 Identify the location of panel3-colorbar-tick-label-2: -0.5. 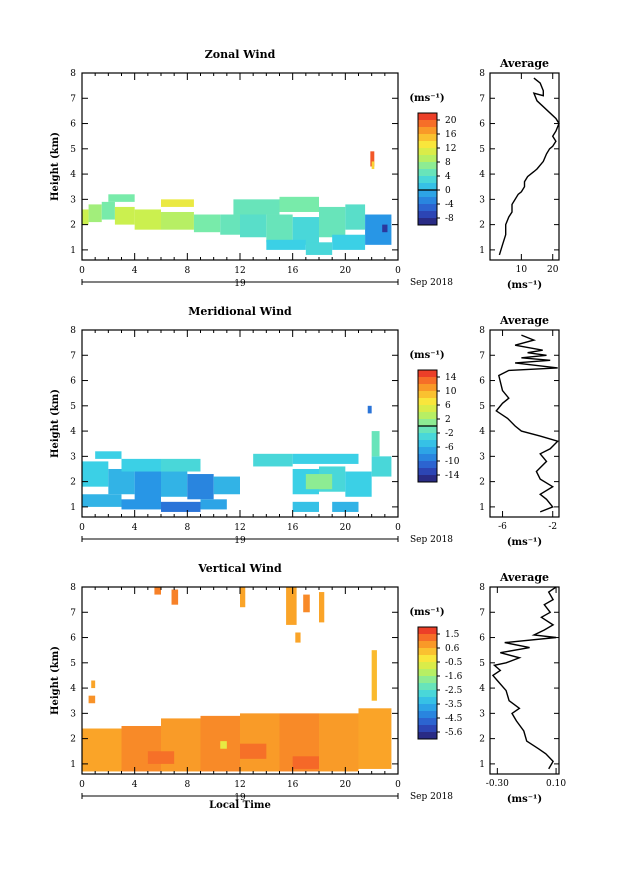
(454, 663).